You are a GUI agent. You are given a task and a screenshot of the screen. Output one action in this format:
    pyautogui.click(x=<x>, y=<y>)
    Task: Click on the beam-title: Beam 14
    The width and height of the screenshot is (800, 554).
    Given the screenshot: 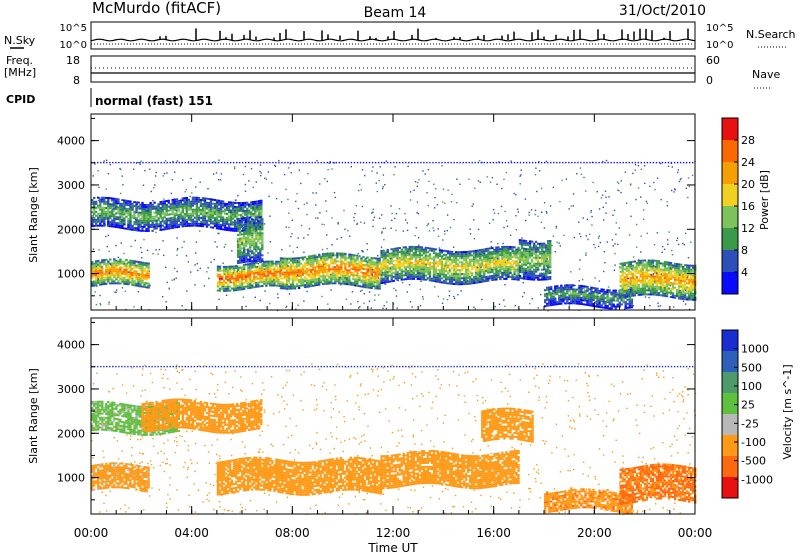 What is the action you would take?
    pyautogui.click(x=395, y=13)
    